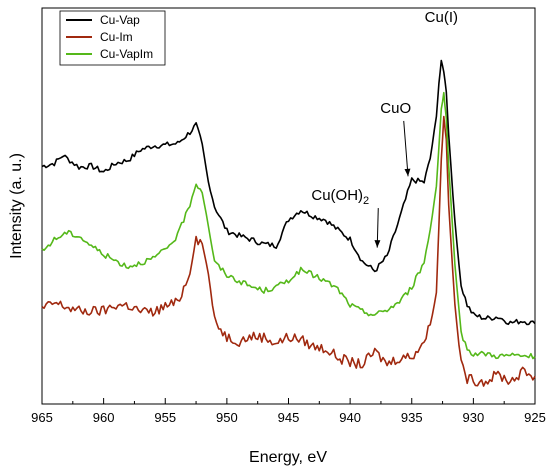 The width and height of the screenshot is (550, 470). Describe the element at coordinates (377, 244) in the screenshot. I see `annotation-arrowhead-cuoh2` at that location.